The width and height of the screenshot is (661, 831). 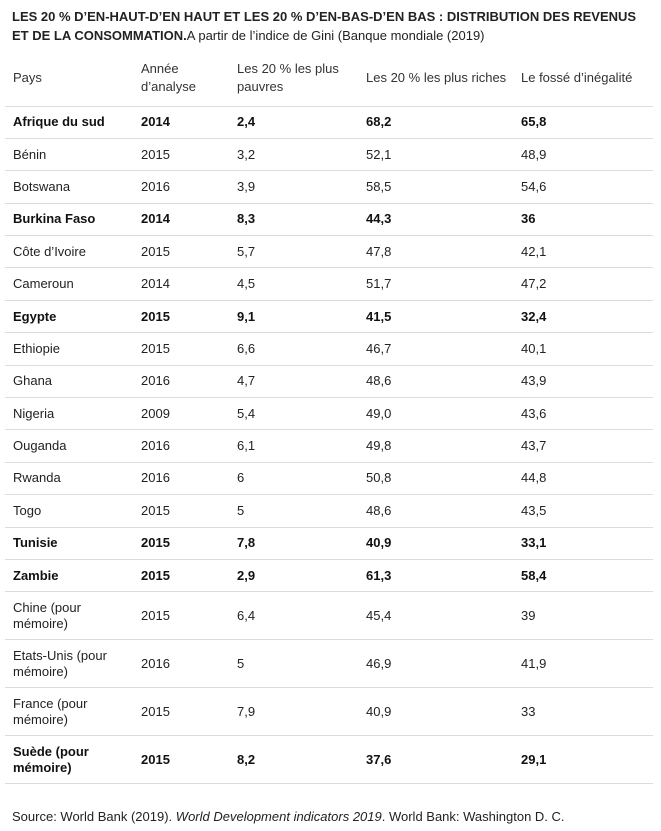 What do you see at coordinates (435, 760) in the screenshot?
I see `cell-richest: 37,6` at bounding box center [435, 760].